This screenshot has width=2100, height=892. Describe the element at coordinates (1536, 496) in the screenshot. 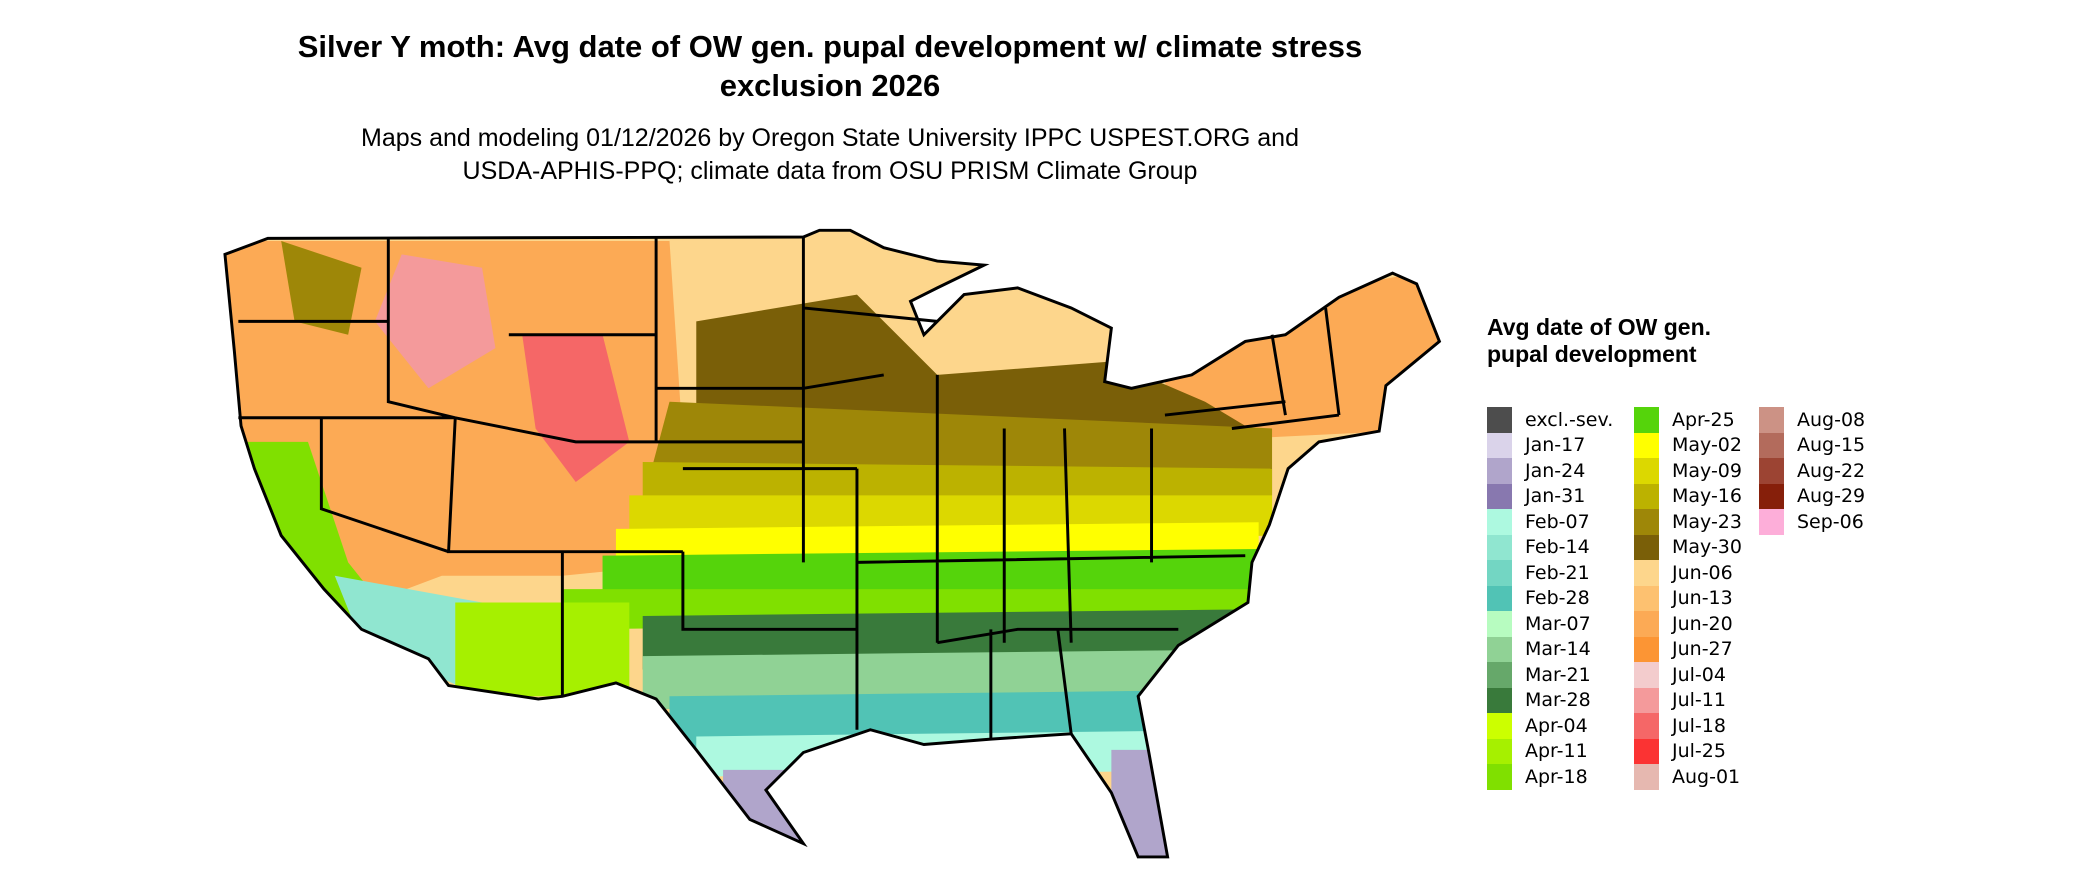

I see `legend-item: Jan-31` at that location.